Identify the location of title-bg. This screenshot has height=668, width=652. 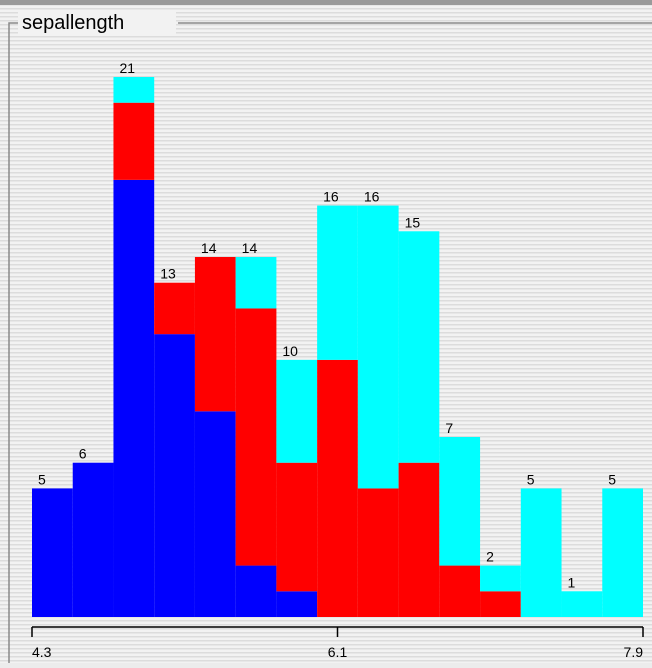
(97, 23).